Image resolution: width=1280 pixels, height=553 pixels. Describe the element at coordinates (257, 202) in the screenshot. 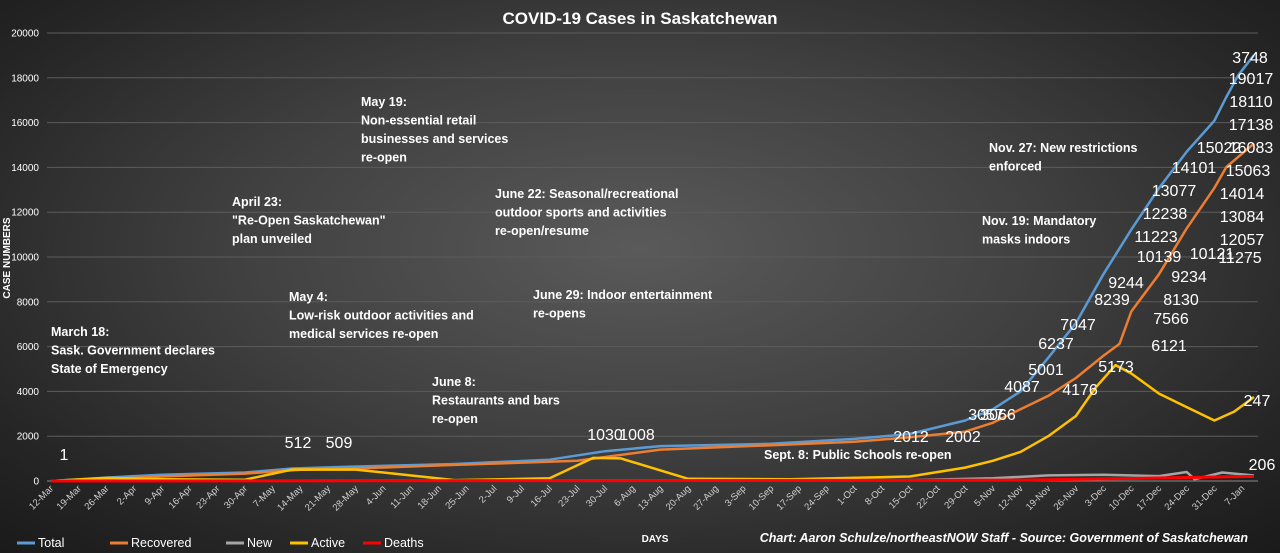

I see `annotation-line: April 23:` at that location.